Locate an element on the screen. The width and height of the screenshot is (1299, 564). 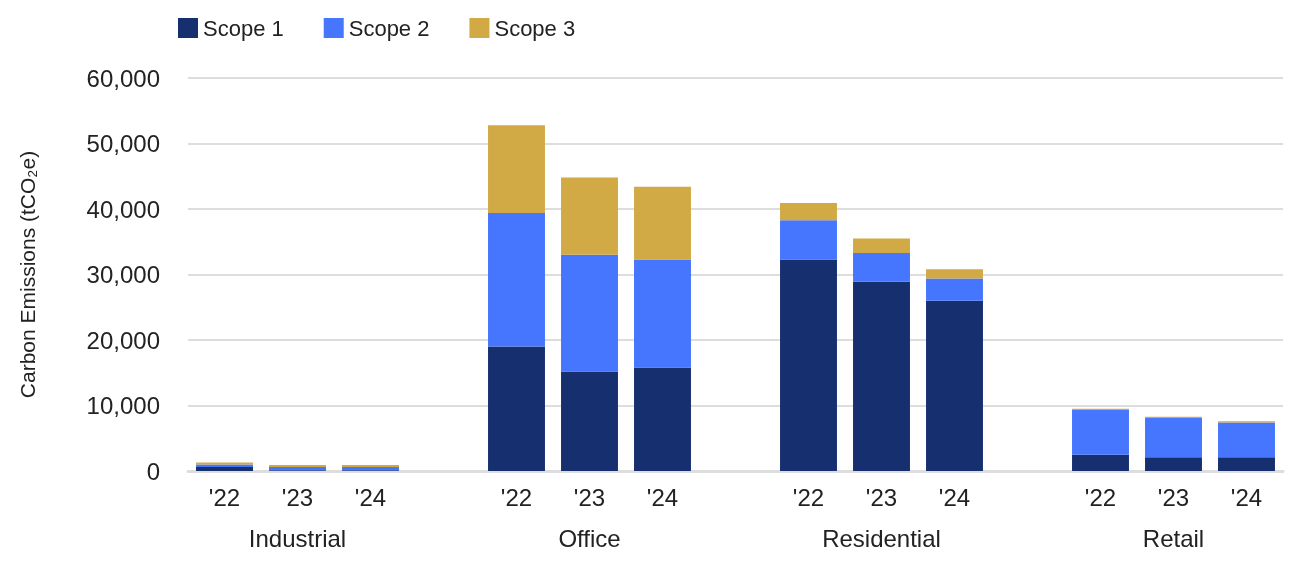
text: Office is located at coordinates (589, 538).